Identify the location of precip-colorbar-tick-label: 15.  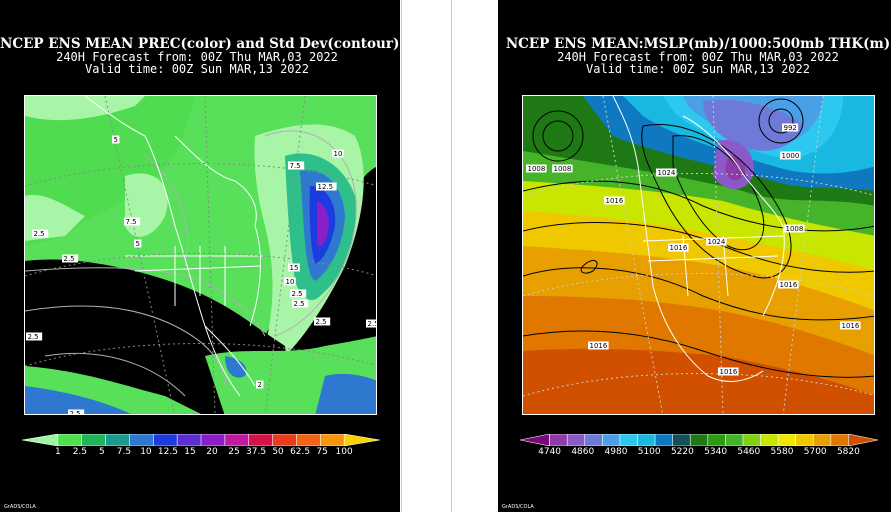
(190, 452).